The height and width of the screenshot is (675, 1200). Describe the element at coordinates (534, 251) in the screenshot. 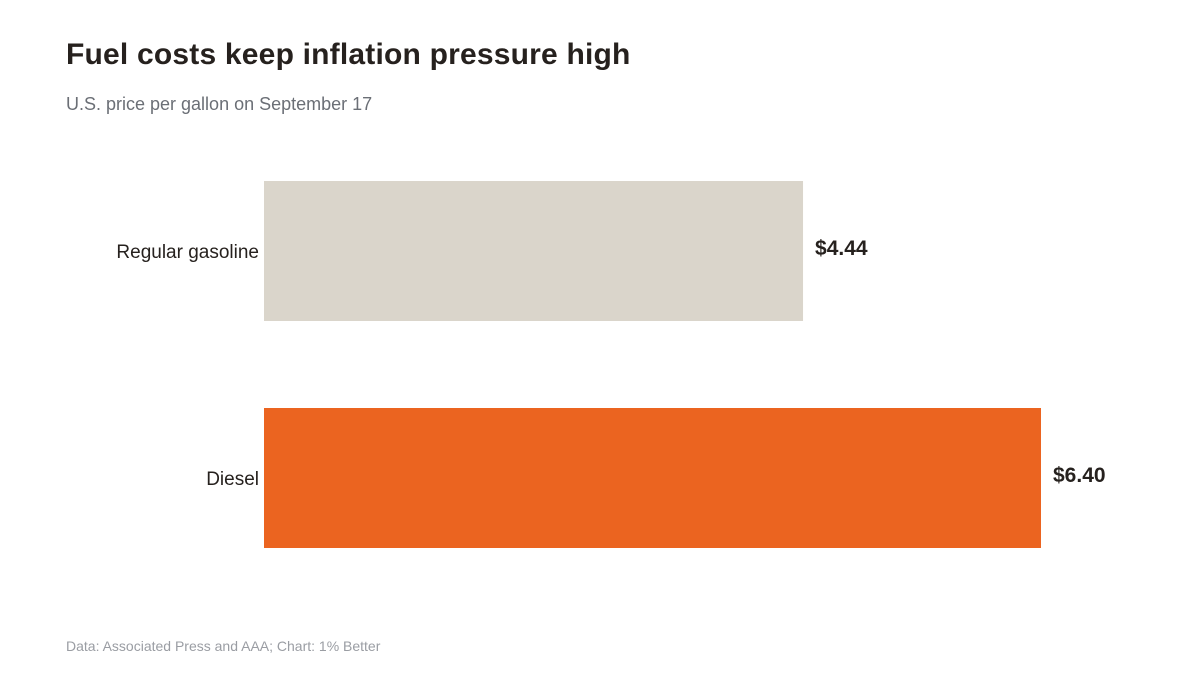

I see `bar-regular-gasoline` at that location.